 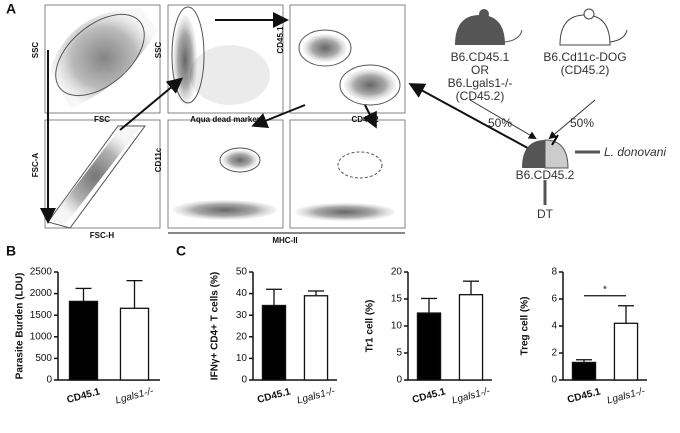 I want to click on mouse-label: B6.Cd11c-DOG, so click(x=584, y=57).